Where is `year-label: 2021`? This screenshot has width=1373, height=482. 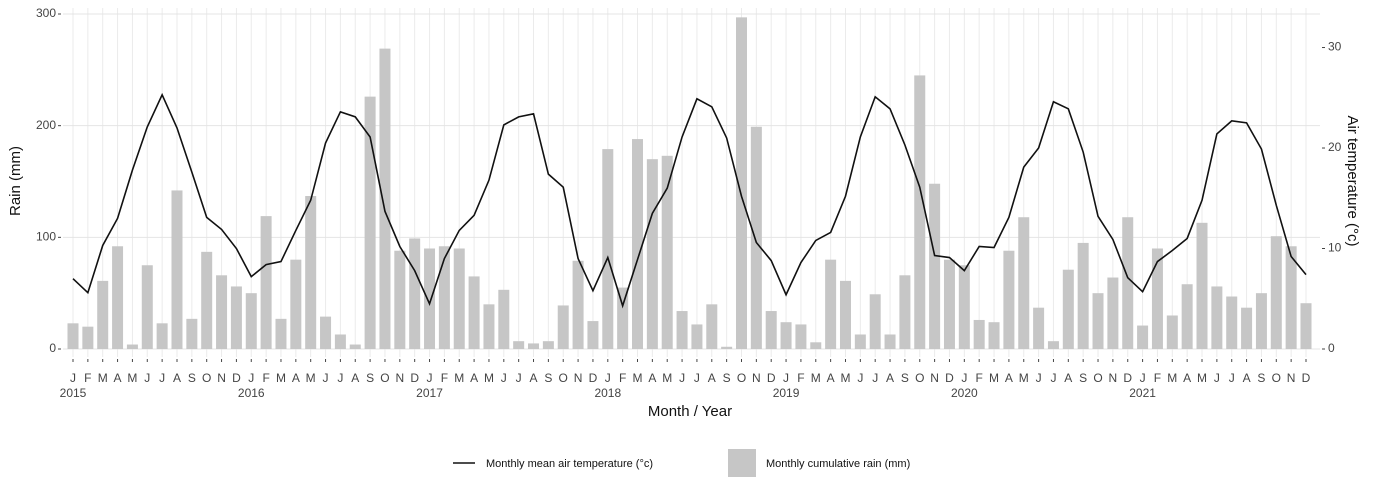 year-label: 2021 is located at coordinates (1142, 393).